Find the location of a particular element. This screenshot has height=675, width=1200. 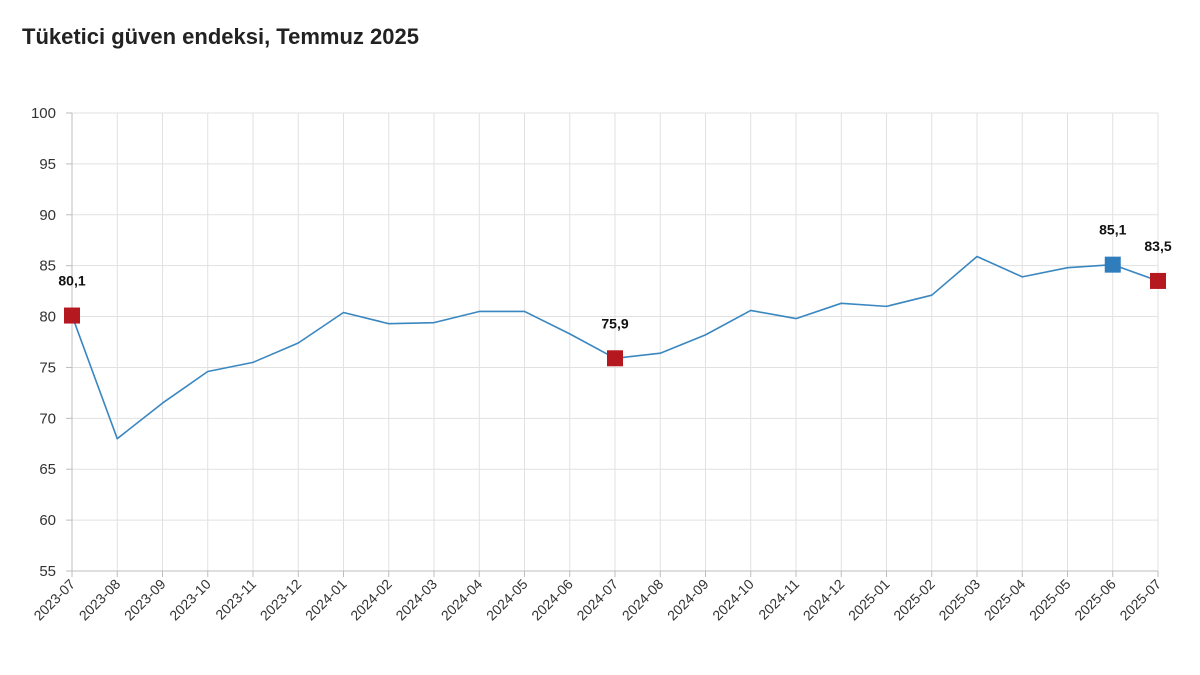

x-tick-label: 2024-10 is located at coordinates (733, 600).